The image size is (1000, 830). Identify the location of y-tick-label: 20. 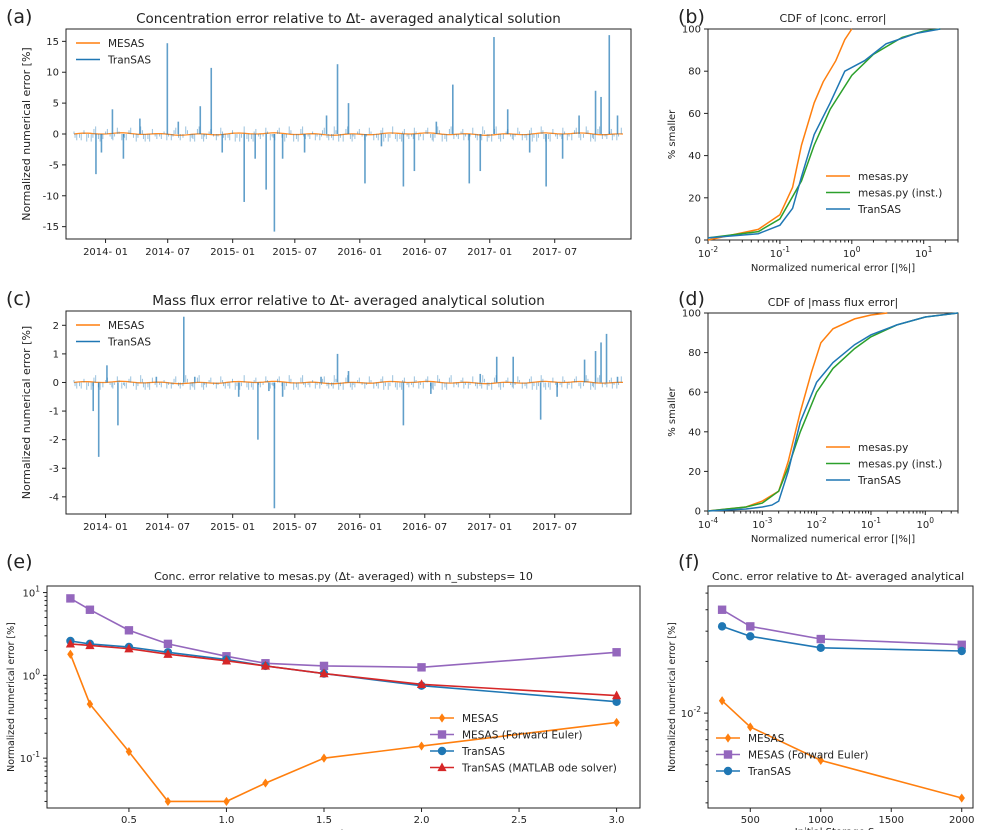
(694, 472).